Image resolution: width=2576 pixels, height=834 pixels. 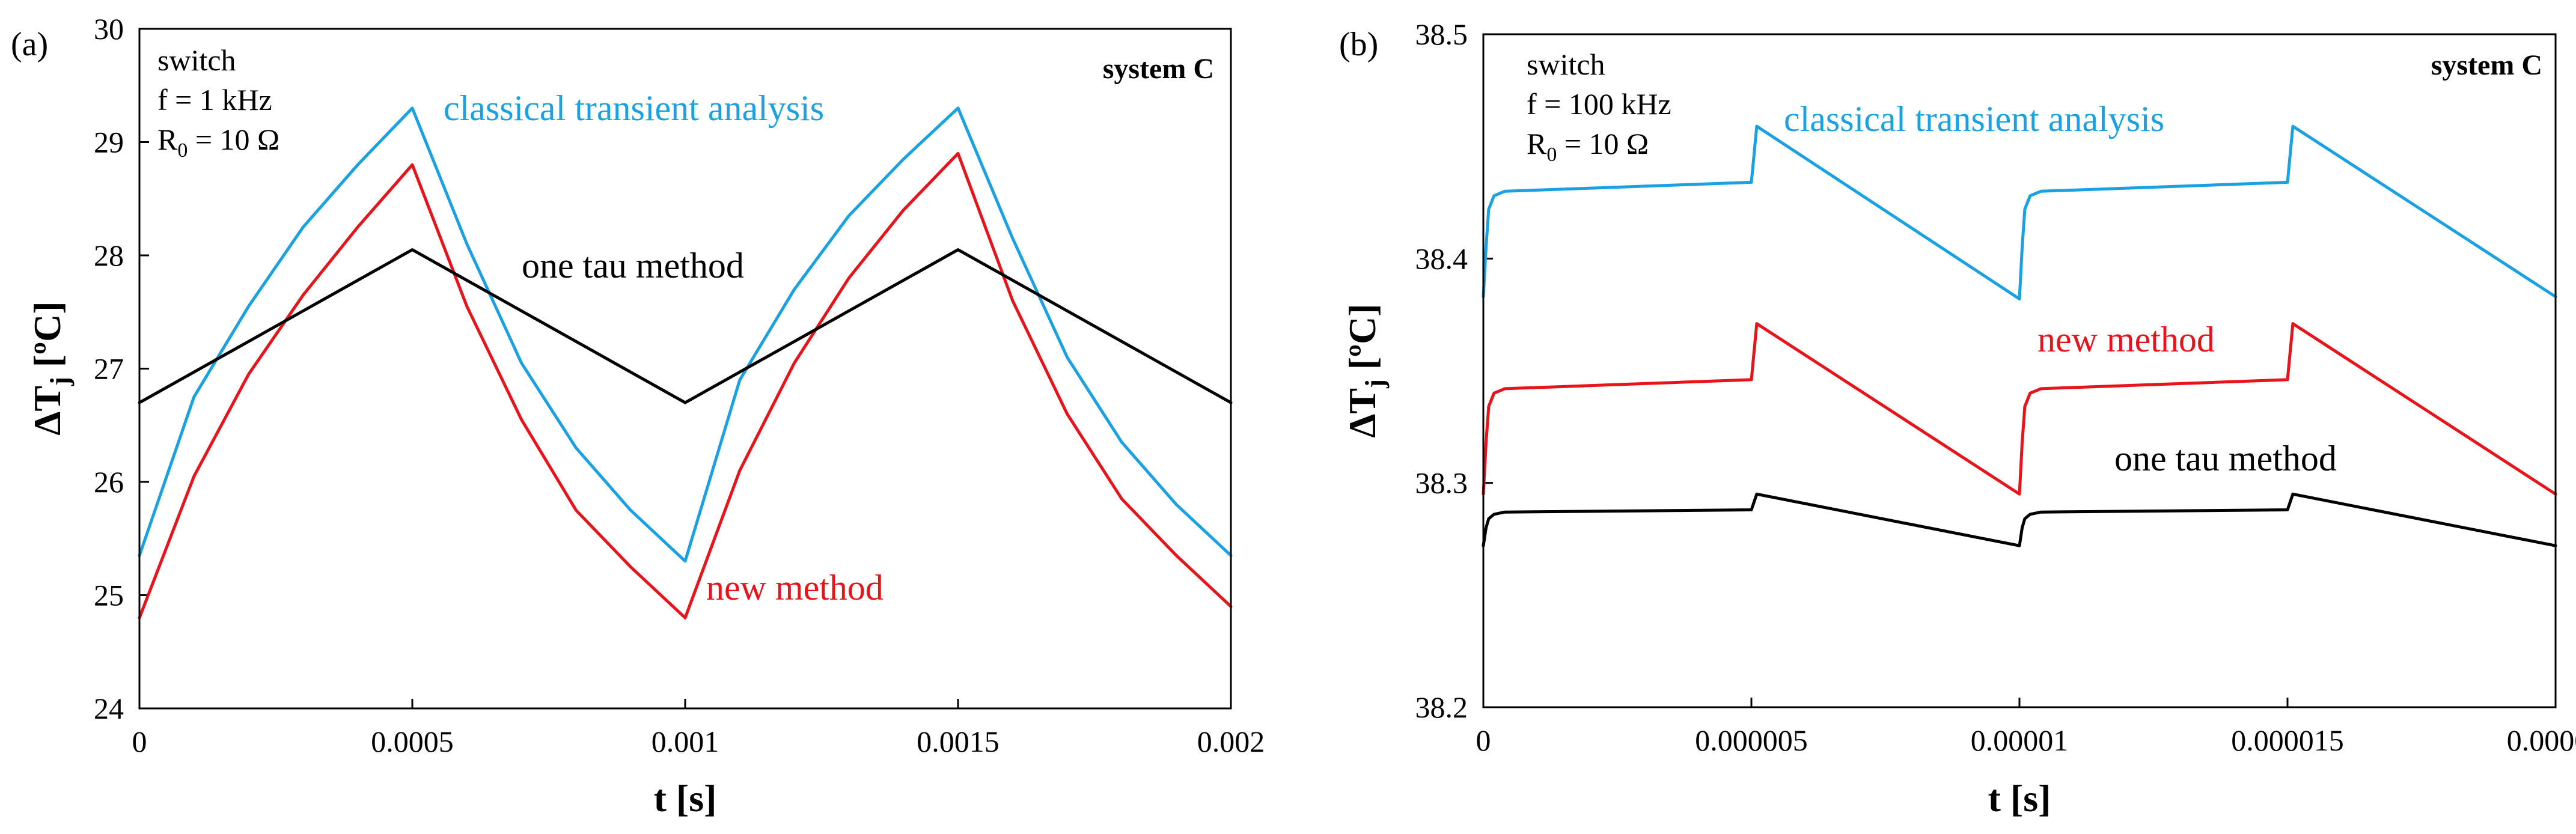 I want to click on panel-a-ytick-label-4: 28, so click(x=109, y=255).